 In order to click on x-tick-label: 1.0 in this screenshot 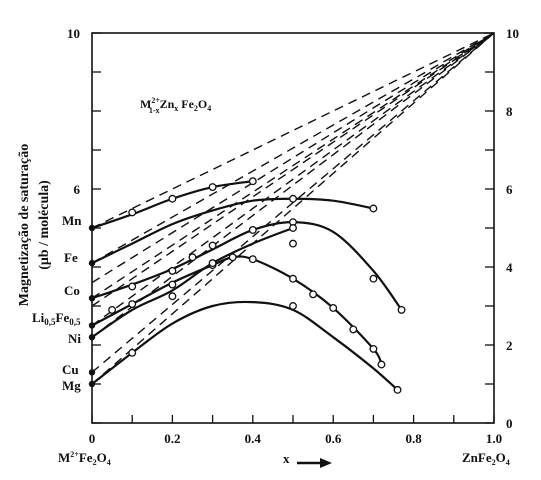, I will do `click(494, 438)`.